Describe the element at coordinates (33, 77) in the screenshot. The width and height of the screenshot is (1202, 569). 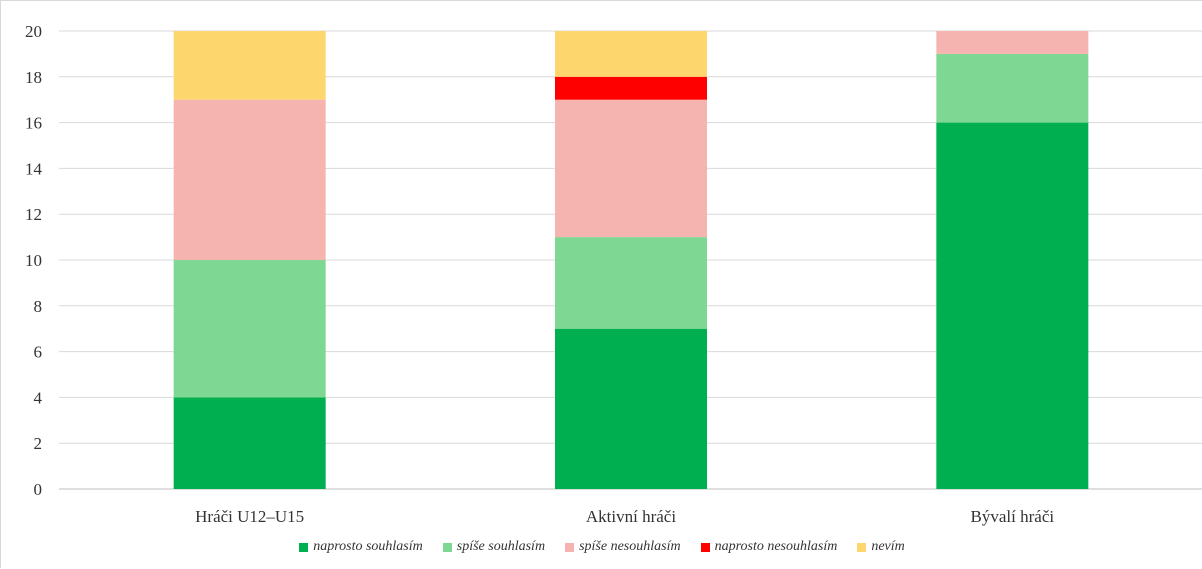
I see `y-tick-label: 18` at that location.